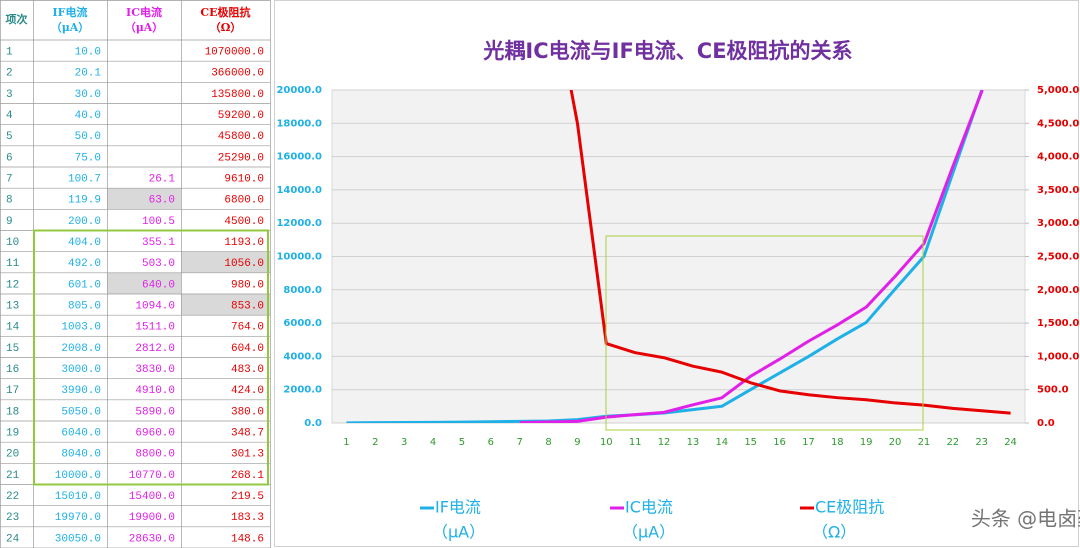 This screenshot has height=548, width=1080. Describe the element at coordinates (88, 74) in the screenshot. I see `table-cell: 20.1` at that location.